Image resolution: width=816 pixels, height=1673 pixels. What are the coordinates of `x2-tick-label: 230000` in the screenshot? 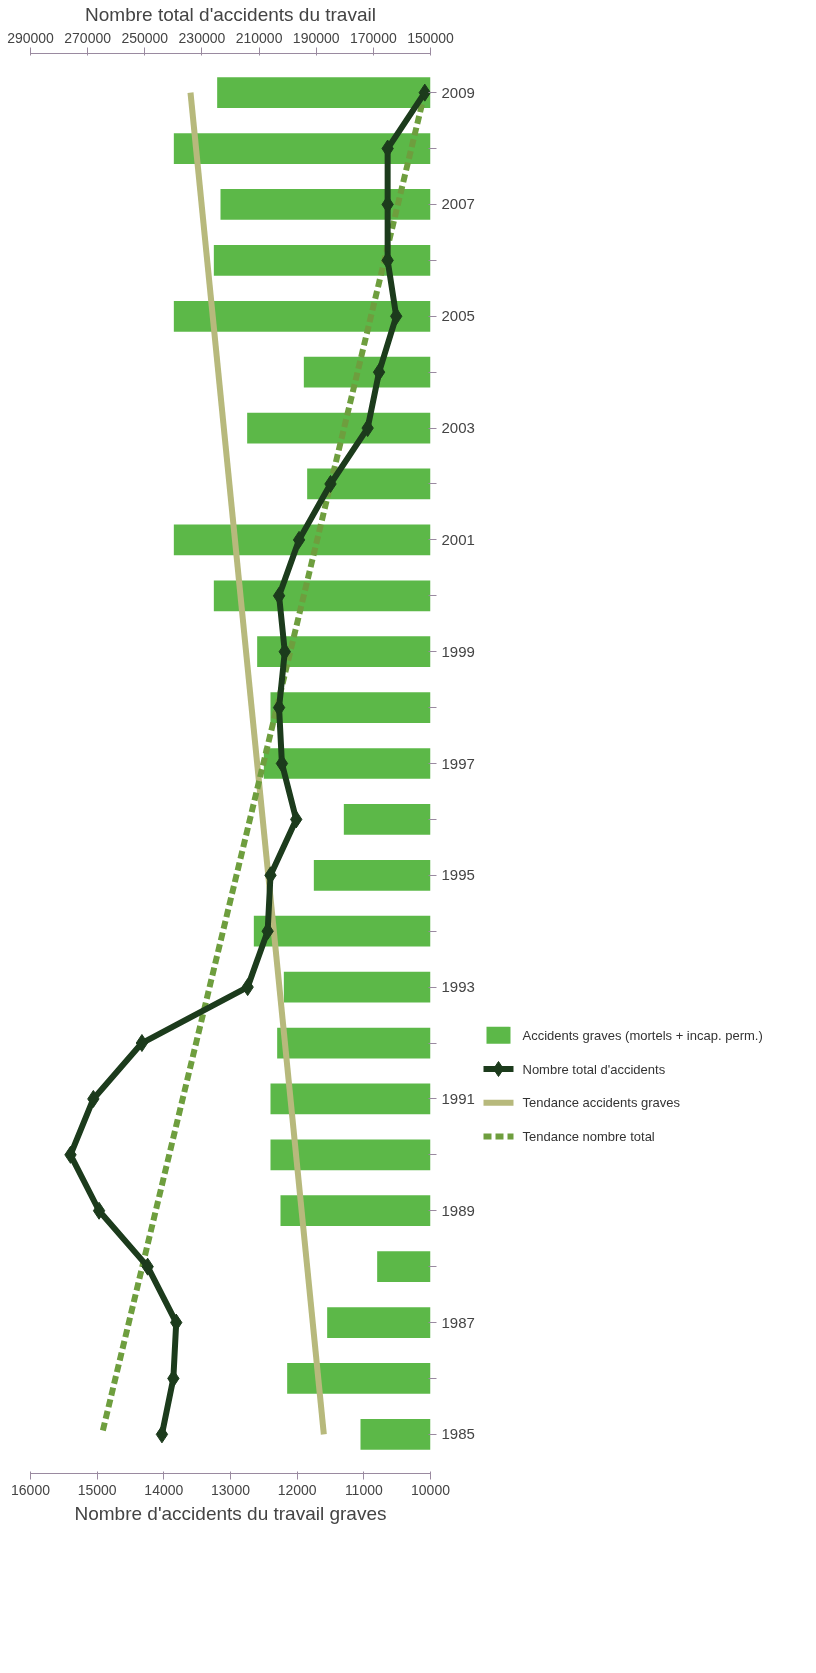 It's located at (202, 37).